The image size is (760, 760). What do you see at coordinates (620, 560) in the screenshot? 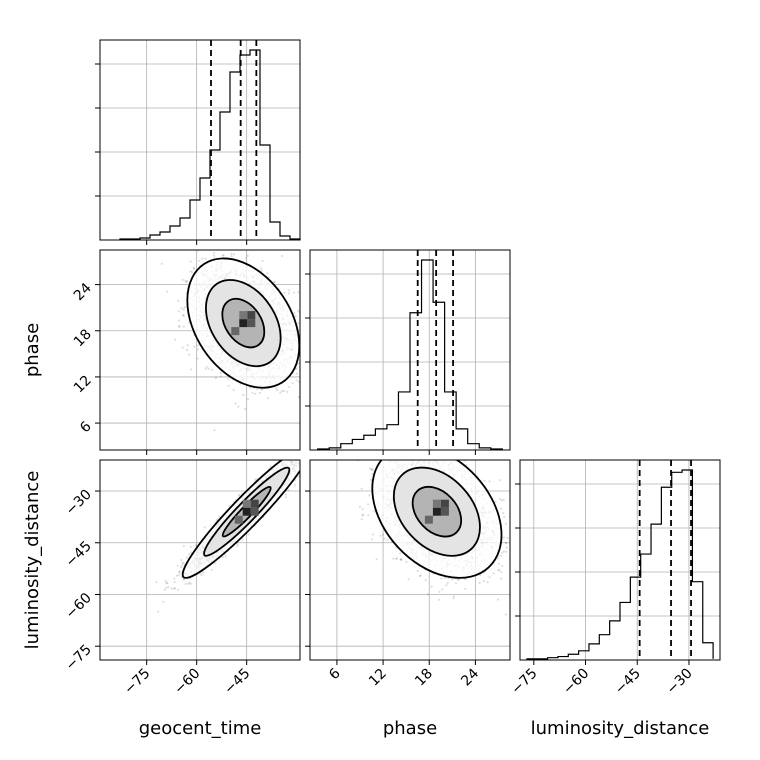
I see `hist-panel-luminosity-distance` at bounding box center [620, 560].